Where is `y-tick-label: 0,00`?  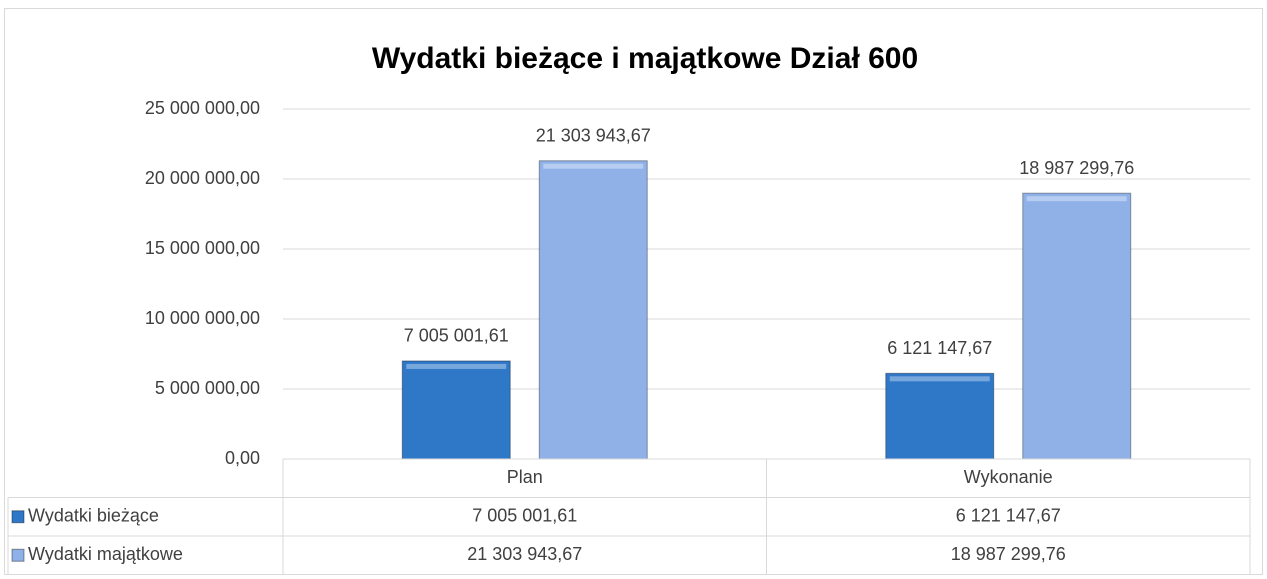 y-tick-label: 0,00 is located at coordinates (242, 458).